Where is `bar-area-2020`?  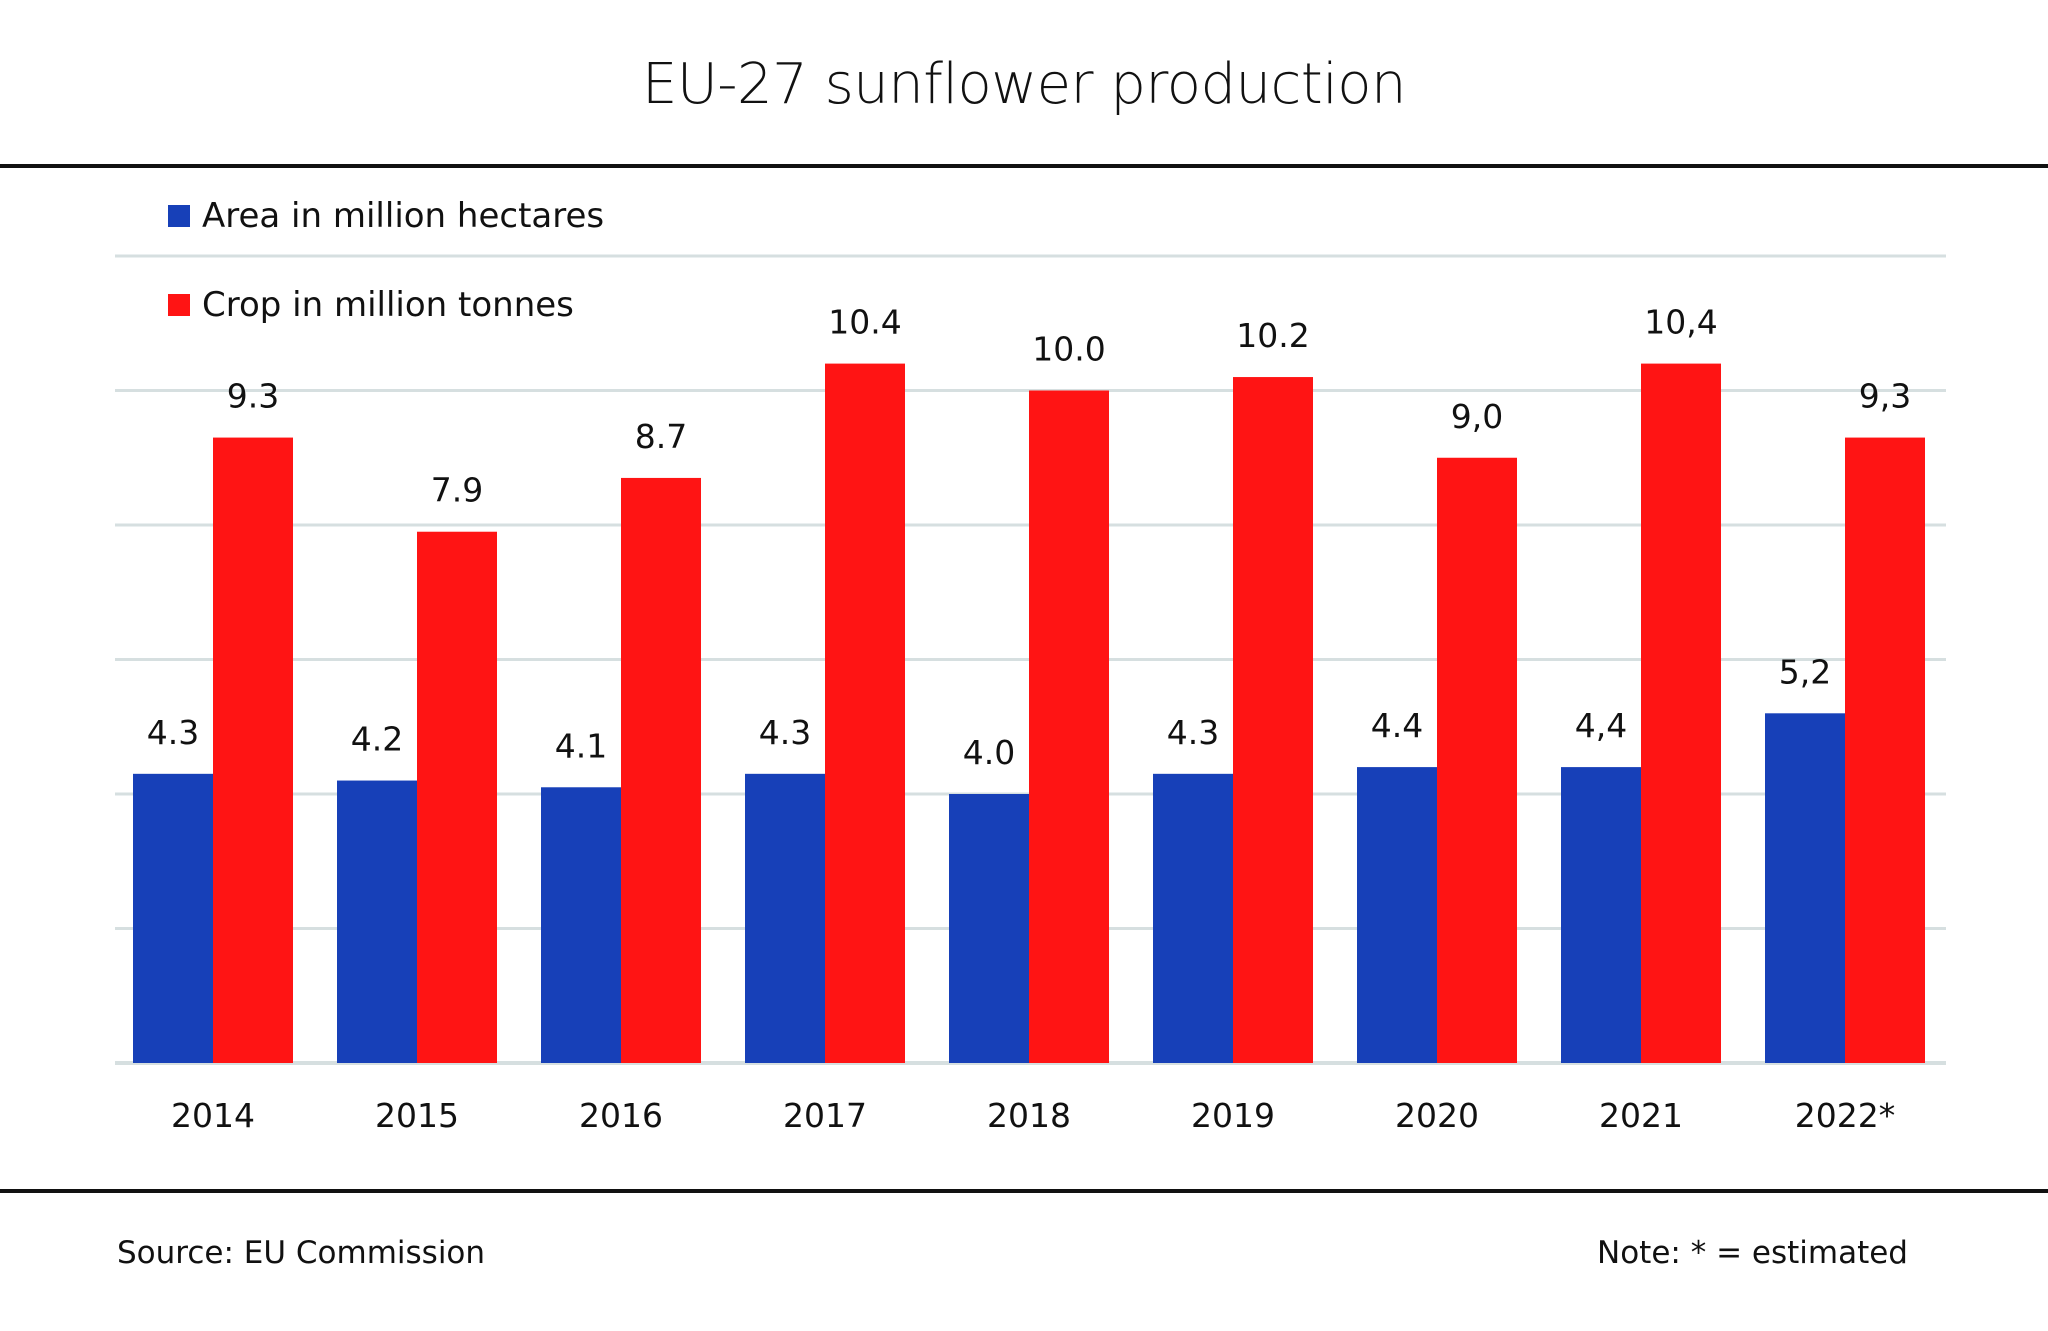 bar-area-2020 is located at coordinates (1397, 915).